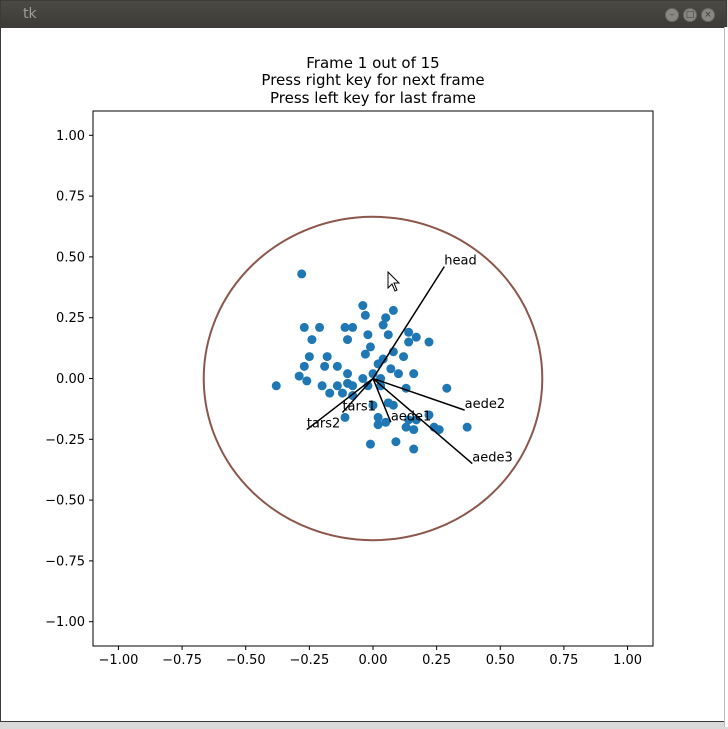  I want to click on y-tick-label: −0.50, so click(65, 501).